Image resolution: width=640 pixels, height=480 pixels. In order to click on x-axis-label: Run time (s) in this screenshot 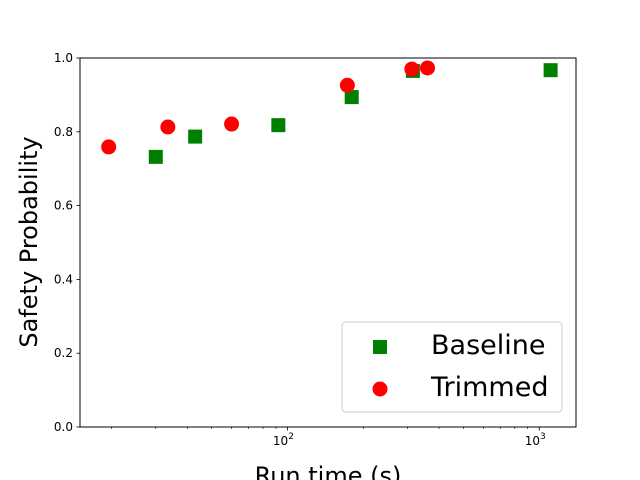, I will do `click(328, 471)`.